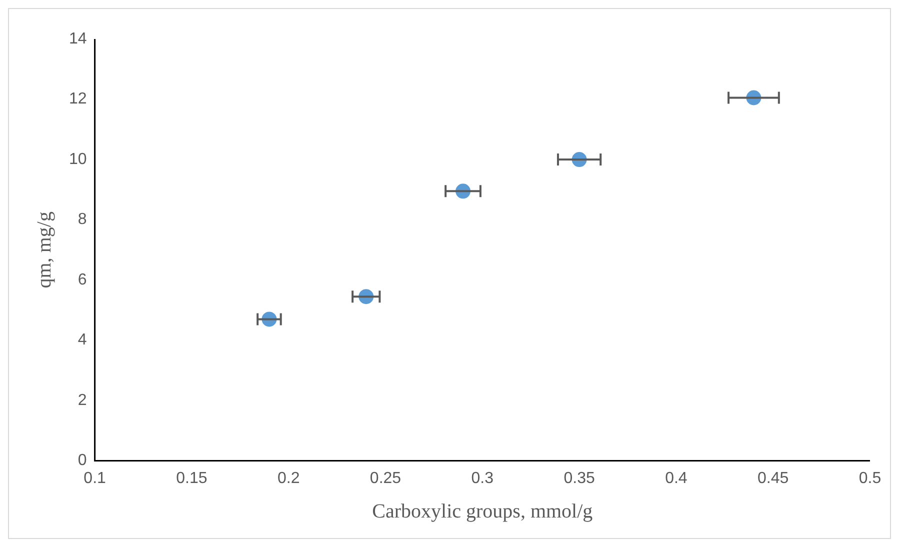  Describe the element at coordinates (78, 39) in the screenshot. I see `y-tick-label: 14` at that location.